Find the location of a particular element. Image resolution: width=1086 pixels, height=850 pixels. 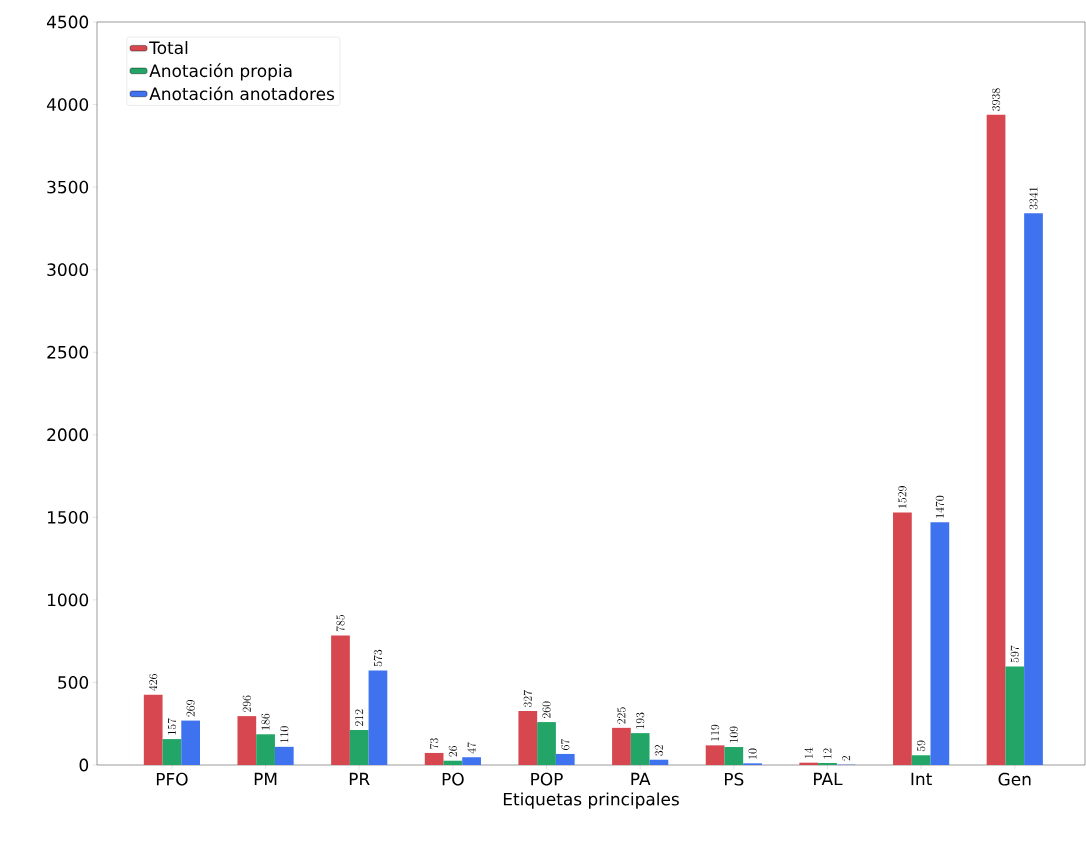

data-label: 73 is located at coordinates (434, 743).